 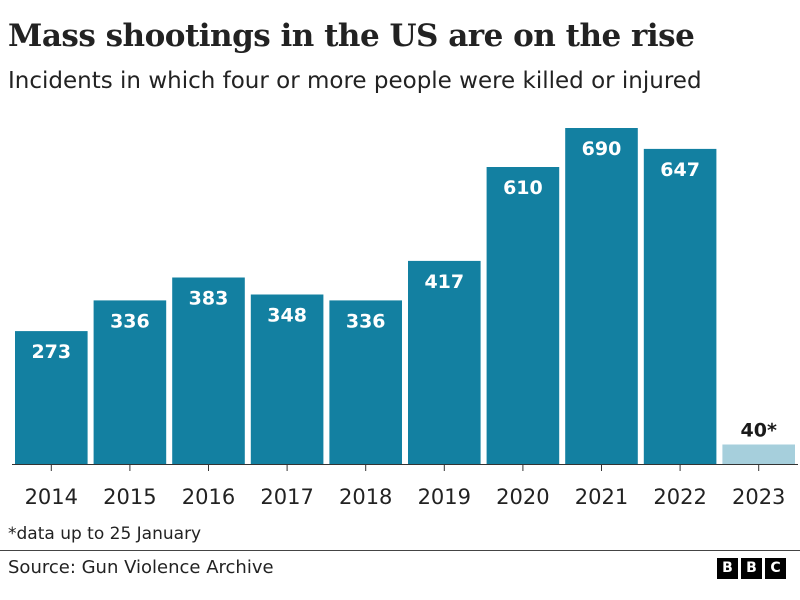 What do you see at coordinates (444, 362) in the screenshot?
I see `bar-2019` at bounding box center [444, 362].